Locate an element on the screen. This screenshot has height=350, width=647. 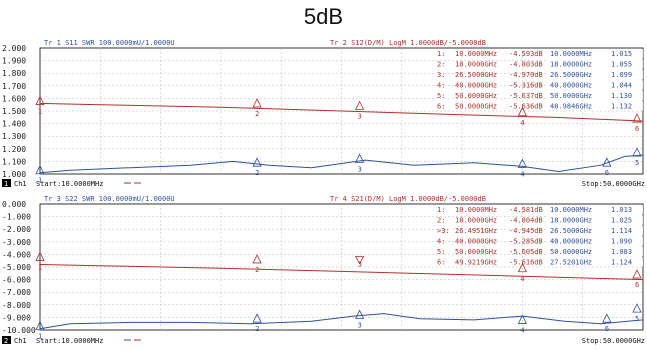
y-tick-label: -10.000 is located at coordinates (19, 330).